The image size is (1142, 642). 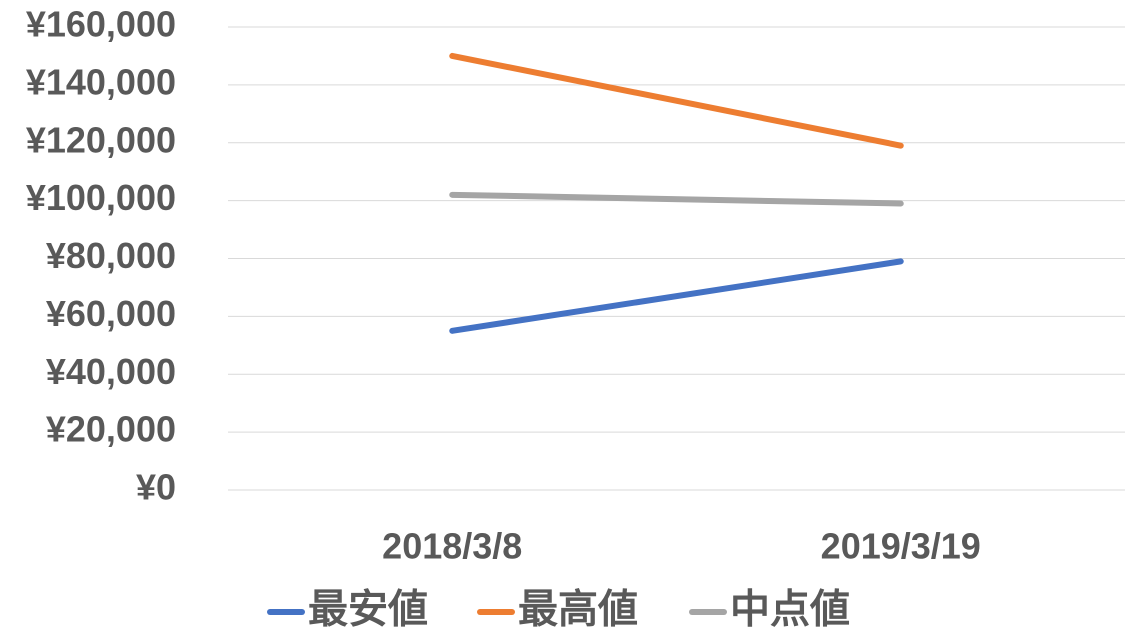 What do you see at coordinates (368, 610) in the screenshot?
I see `legend-label: 最安値` at bounding box center [368, 610].